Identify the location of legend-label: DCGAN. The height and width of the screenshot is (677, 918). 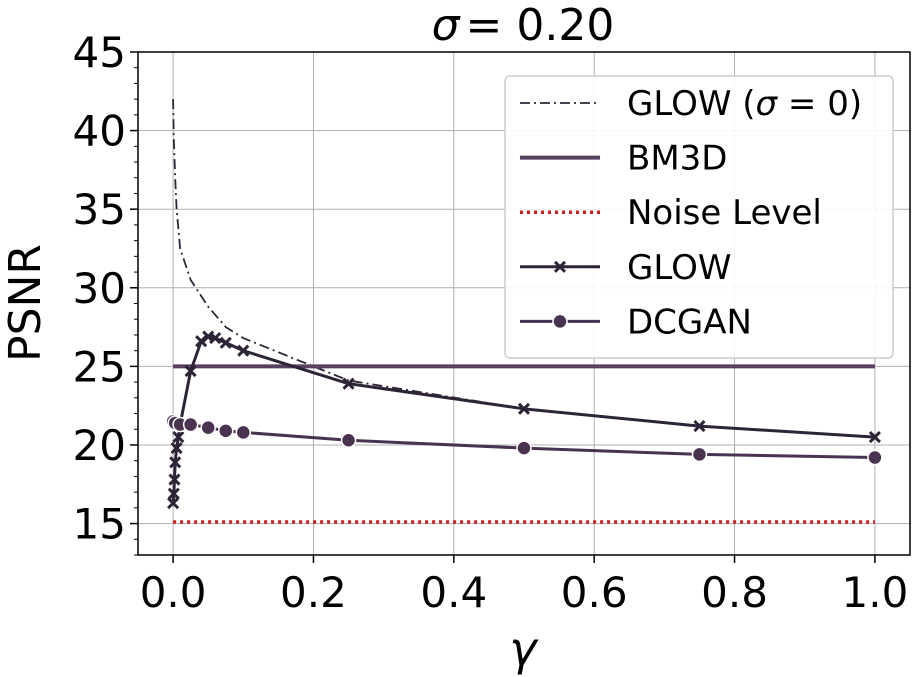
(689, 322).